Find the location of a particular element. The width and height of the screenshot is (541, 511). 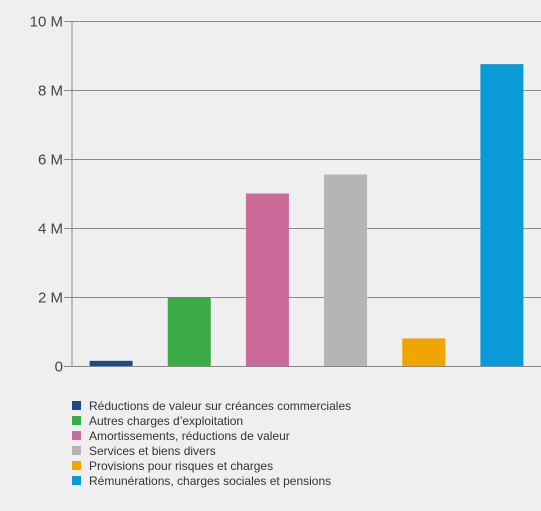

legend-item: Provisions pour risques et charges is located at coordinates (211, 465).